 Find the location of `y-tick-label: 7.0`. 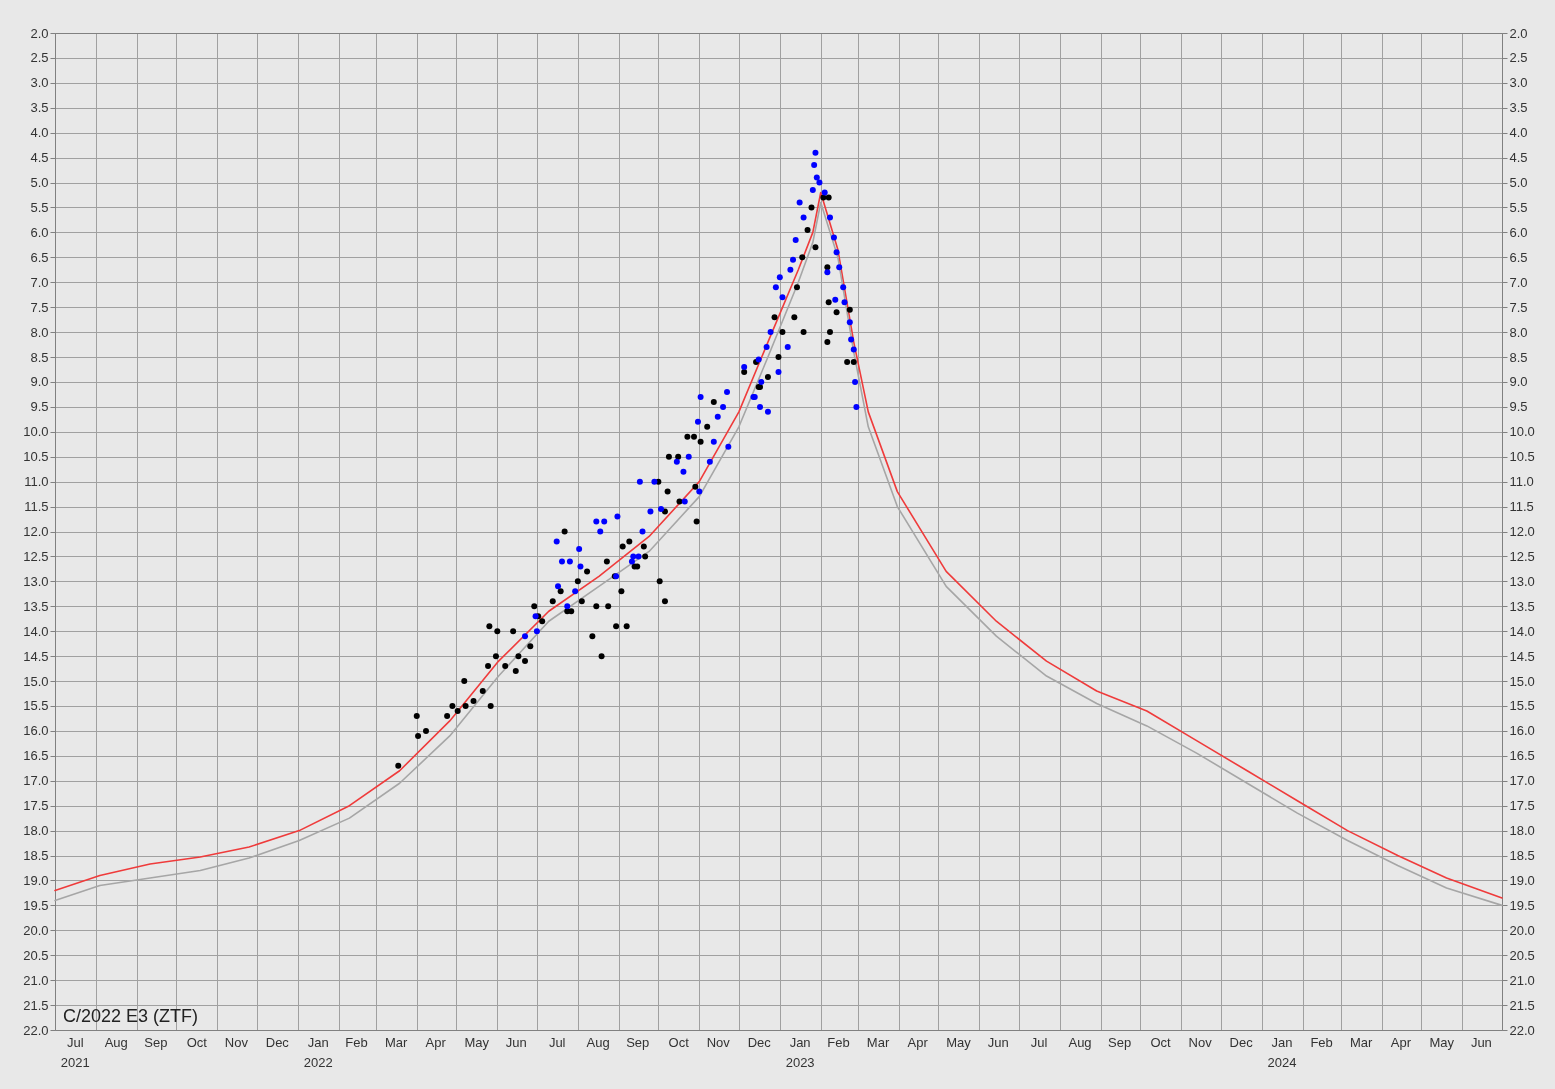

y-tick-label: 7.0 is located at coordinates (39, 282).